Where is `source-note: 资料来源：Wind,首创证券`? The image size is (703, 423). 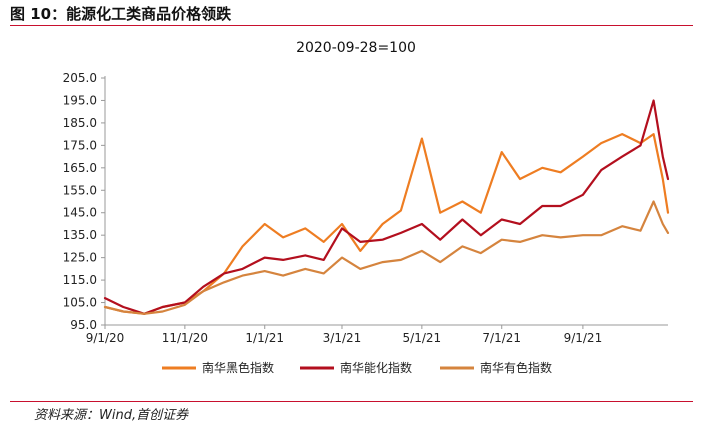
source-note: 资料来源：Wind,首创证券 is located at coordinates (111, 415).